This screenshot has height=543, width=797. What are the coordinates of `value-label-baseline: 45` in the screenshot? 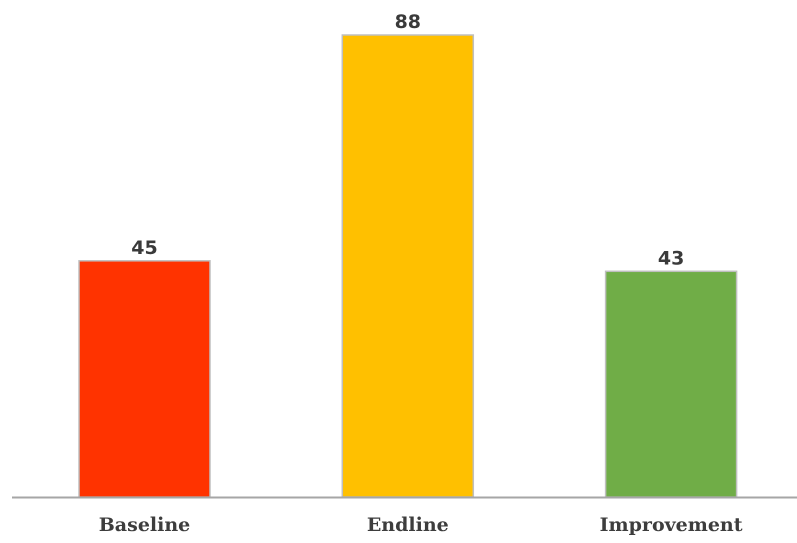 It's located at (144, 248).